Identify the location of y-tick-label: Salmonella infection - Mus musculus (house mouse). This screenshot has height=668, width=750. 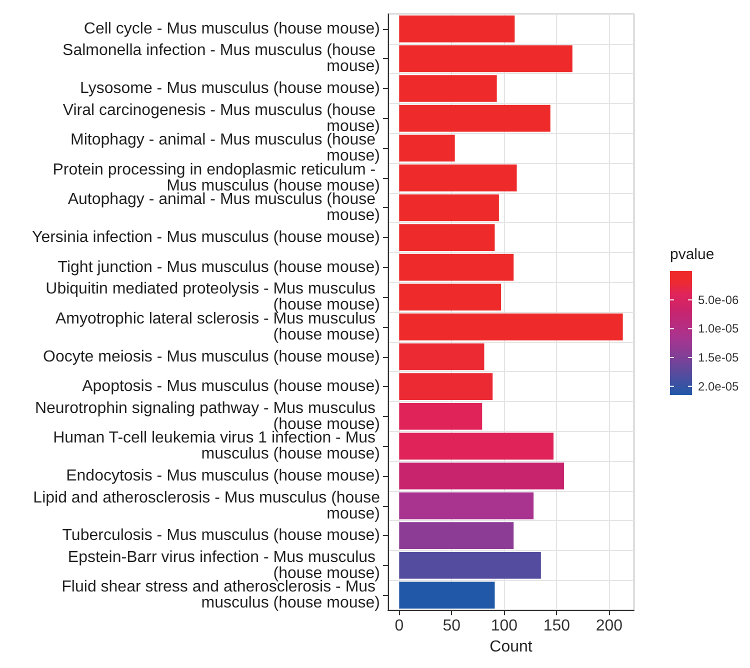
(221, 59).